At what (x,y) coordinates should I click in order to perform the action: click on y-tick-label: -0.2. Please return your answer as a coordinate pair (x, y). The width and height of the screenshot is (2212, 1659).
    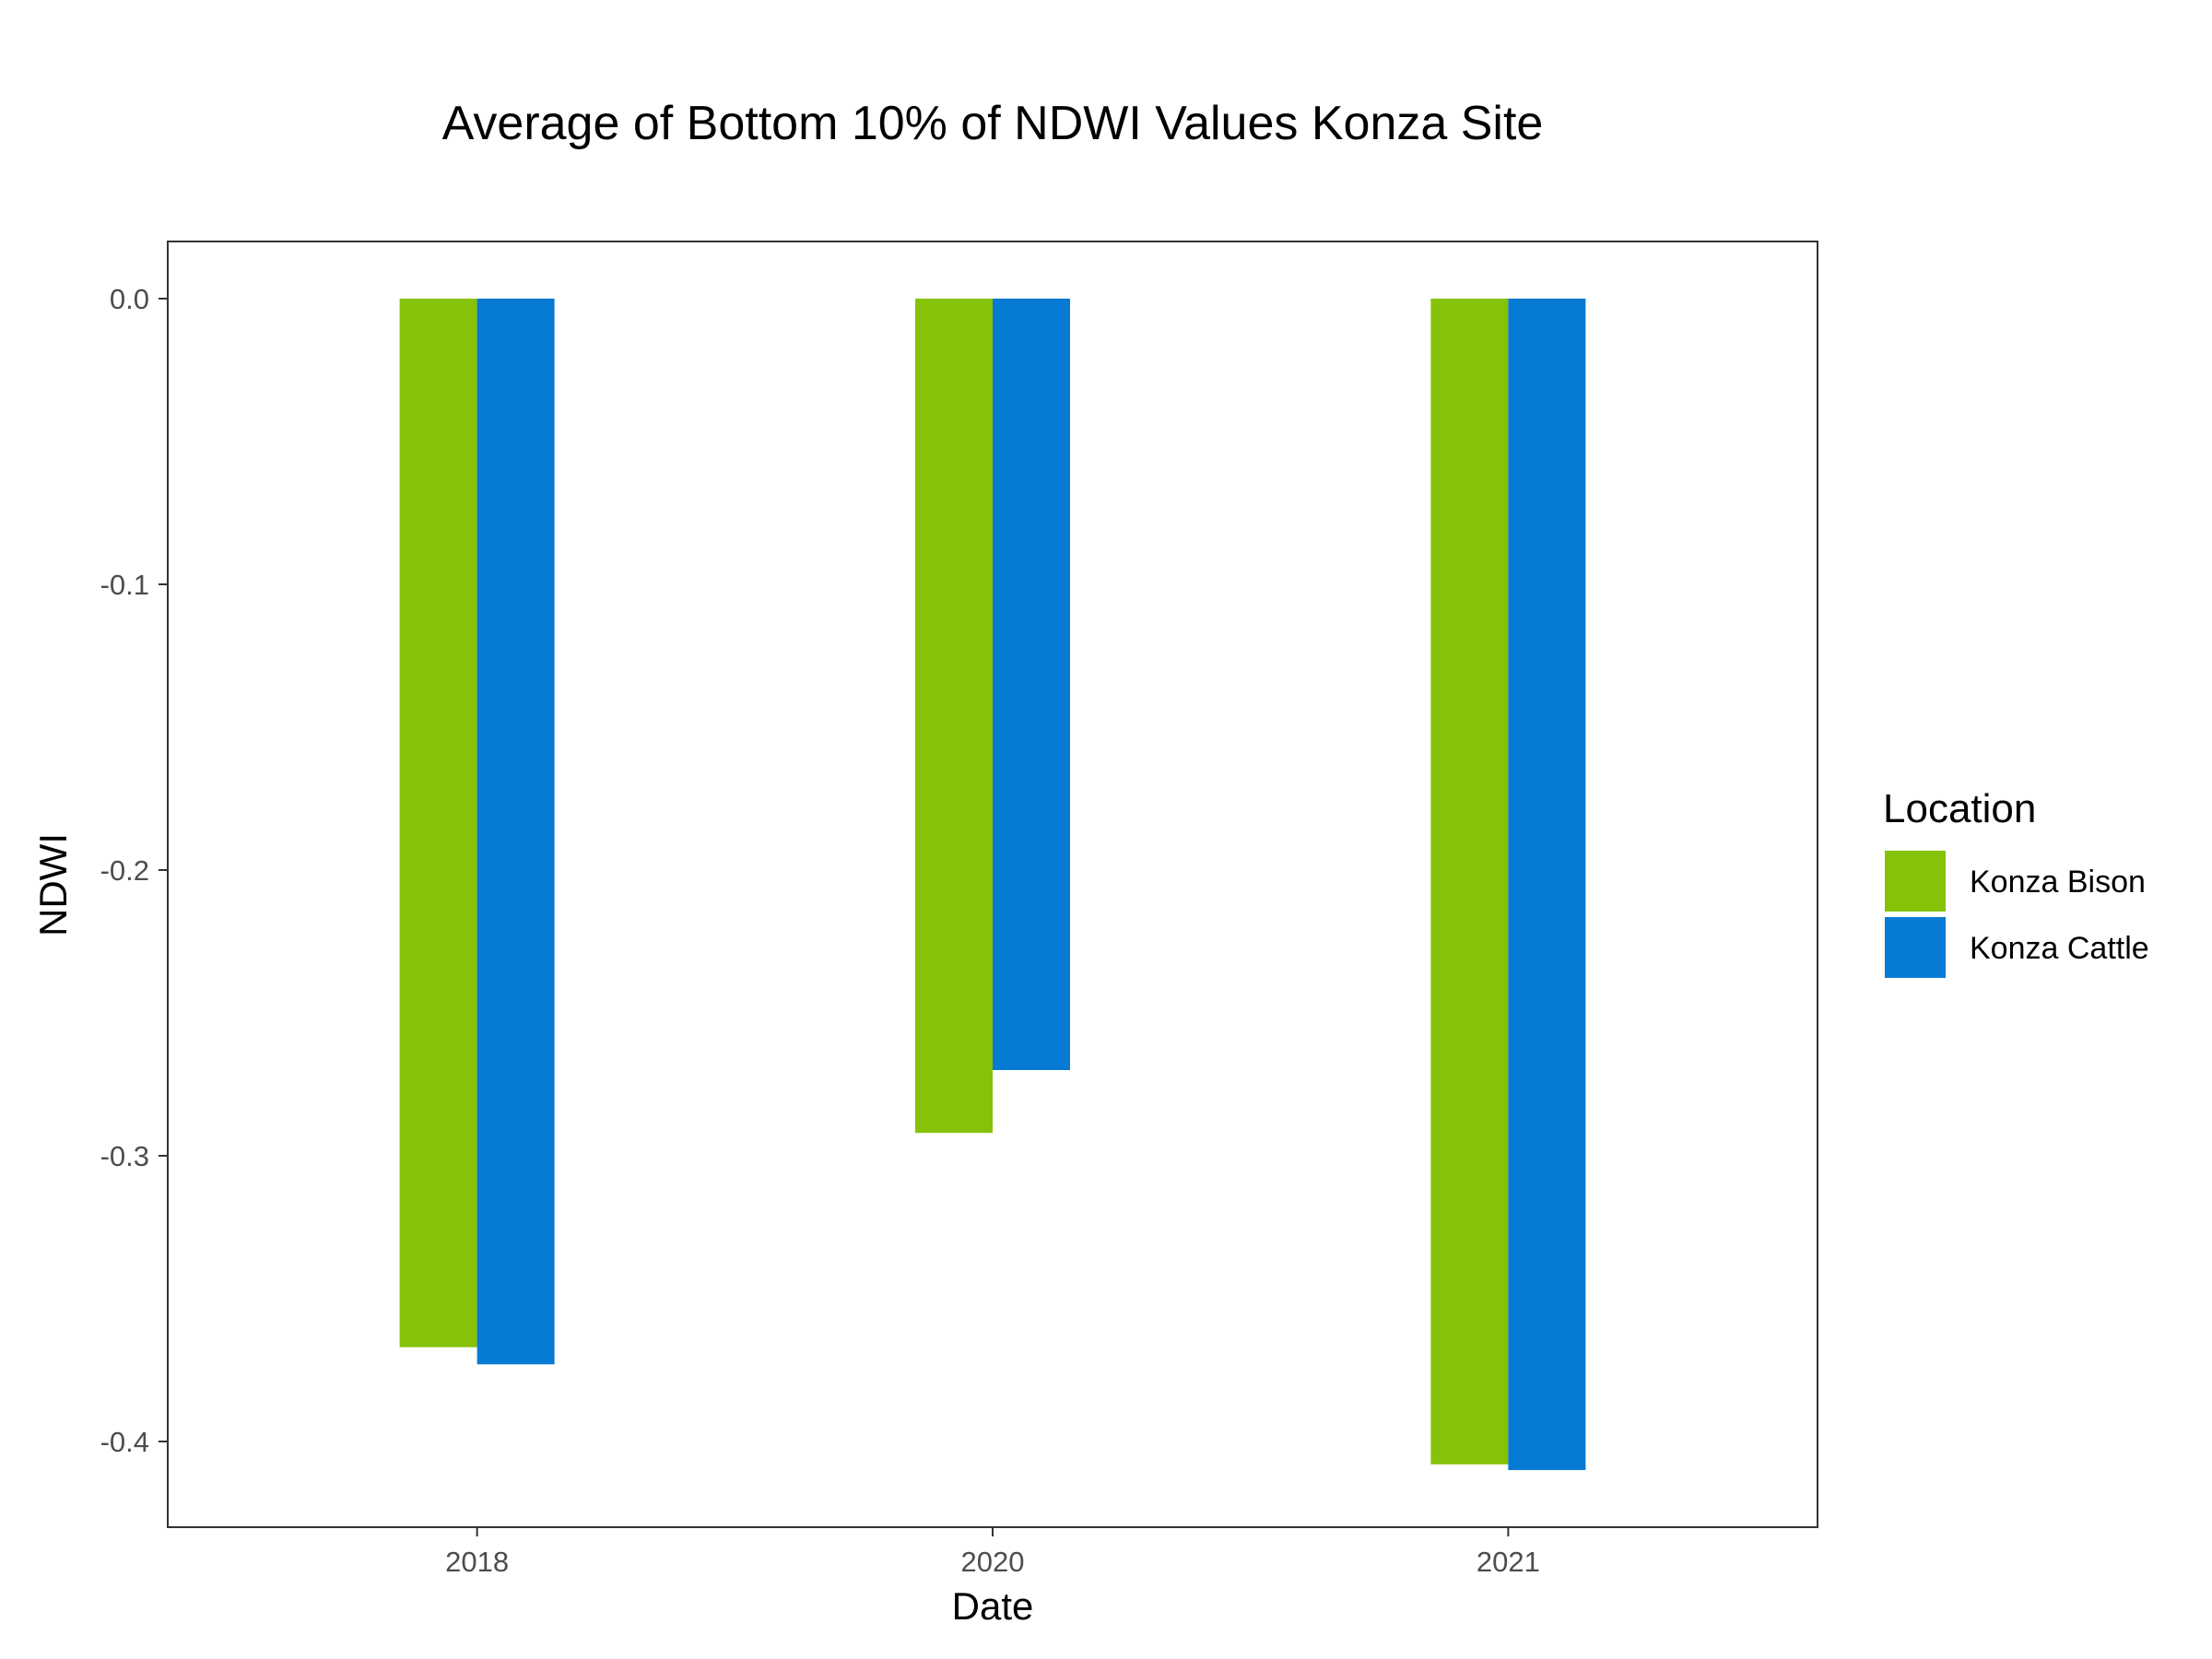
    Looking at the image, I should click on (124, 870).